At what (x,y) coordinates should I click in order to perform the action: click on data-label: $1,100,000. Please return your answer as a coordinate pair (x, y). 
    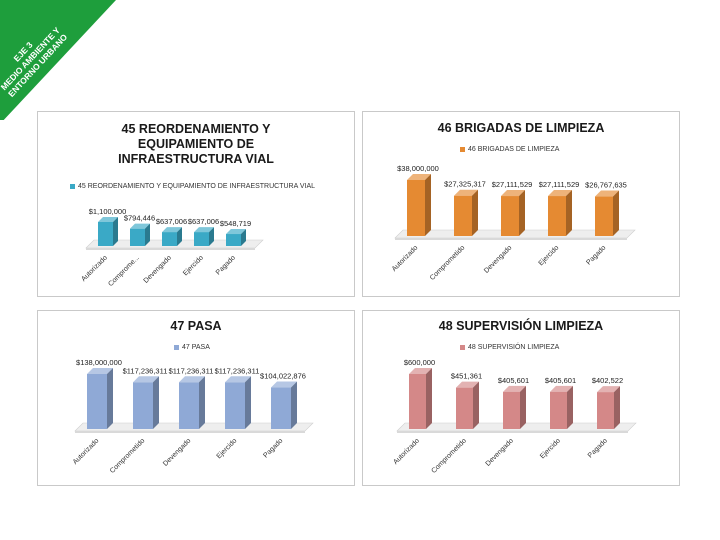
    Looking at the image, I should click on (108, 211).